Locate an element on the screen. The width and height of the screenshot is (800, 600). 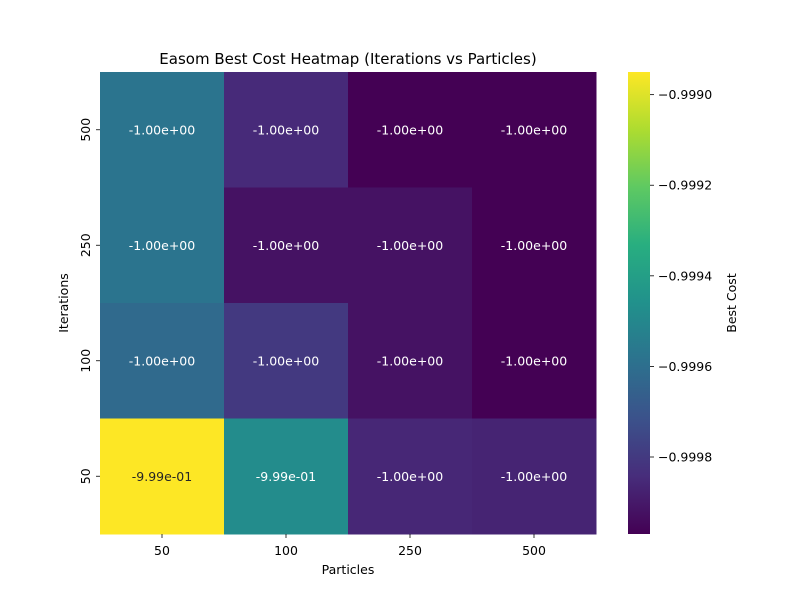
x-axis-label: Particles is located at coordinates (348, 569).